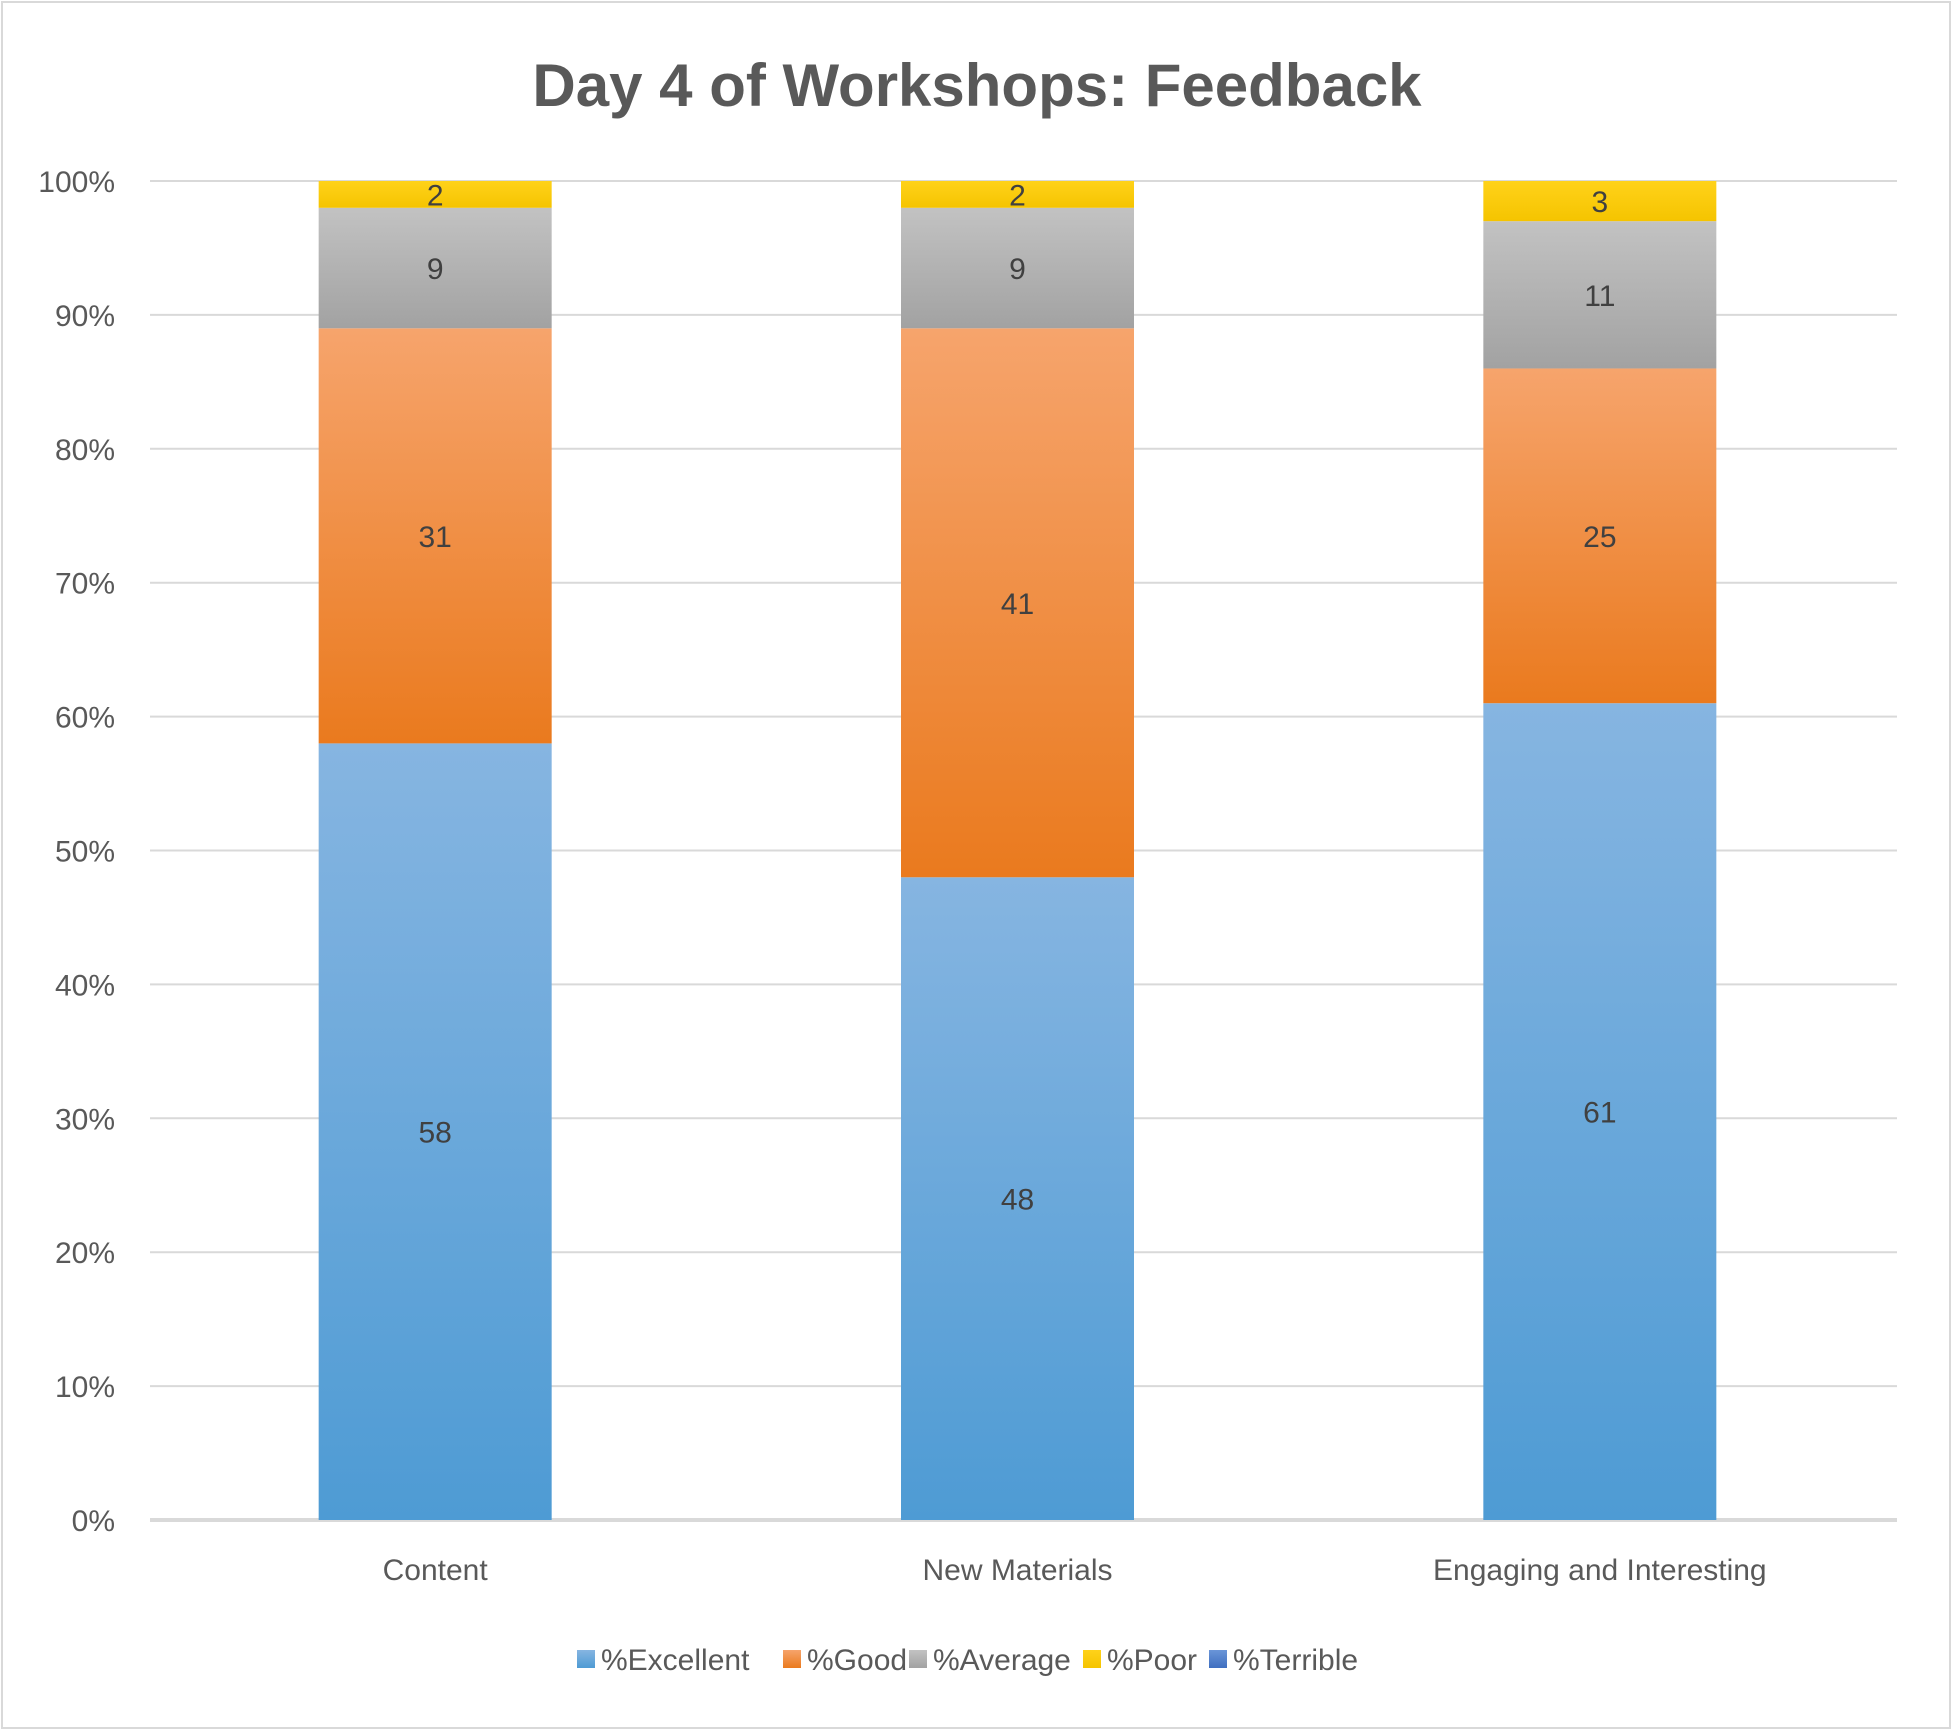 Image resolution: width=1954 pixels, height=1732 pixels. I want to click on y-tick-label: 70%, so click(85, 584).